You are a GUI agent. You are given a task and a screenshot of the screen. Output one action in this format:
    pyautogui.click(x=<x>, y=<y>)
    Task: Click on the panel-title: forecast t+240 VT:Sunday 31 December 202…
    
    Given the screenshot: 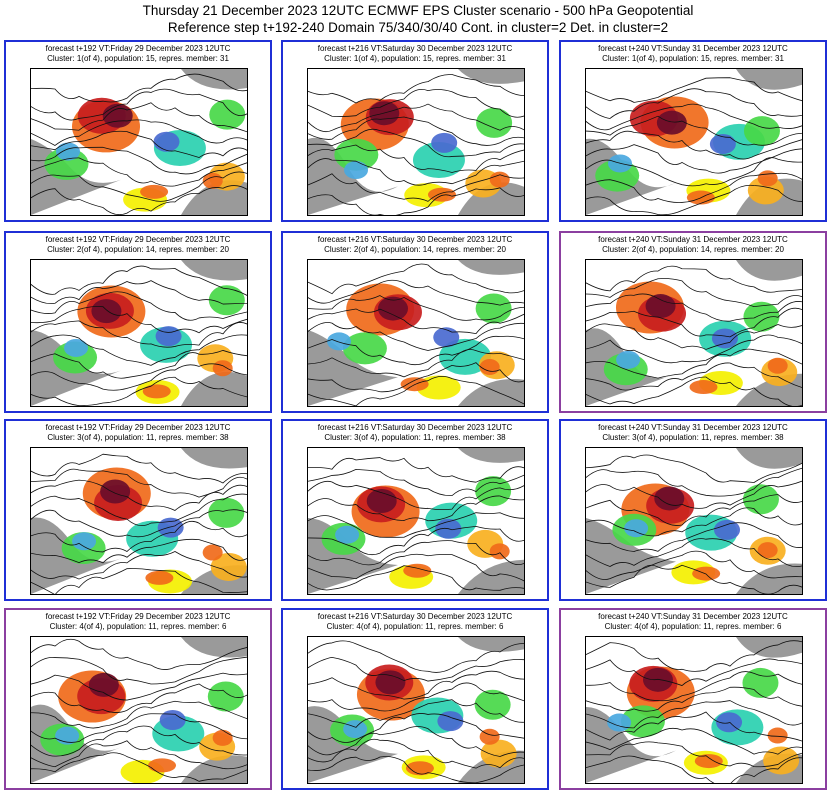 What is the action you would take?
    pyautogui.click(x=693, y=54)
    